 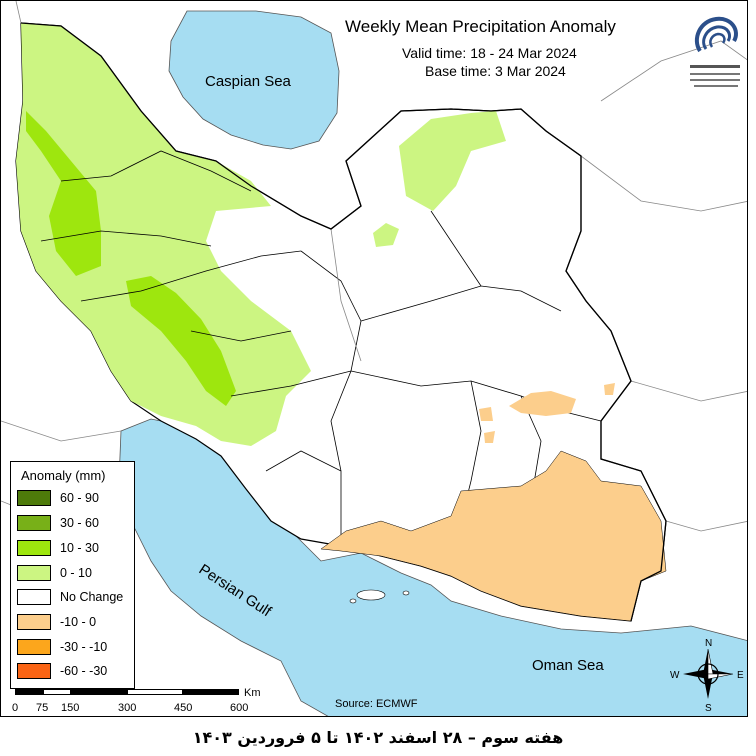 What do you see at coordinates (84, 671) in the screenshot?
I see `legend-label: -60 - -30` at bounding box center [84, 671].